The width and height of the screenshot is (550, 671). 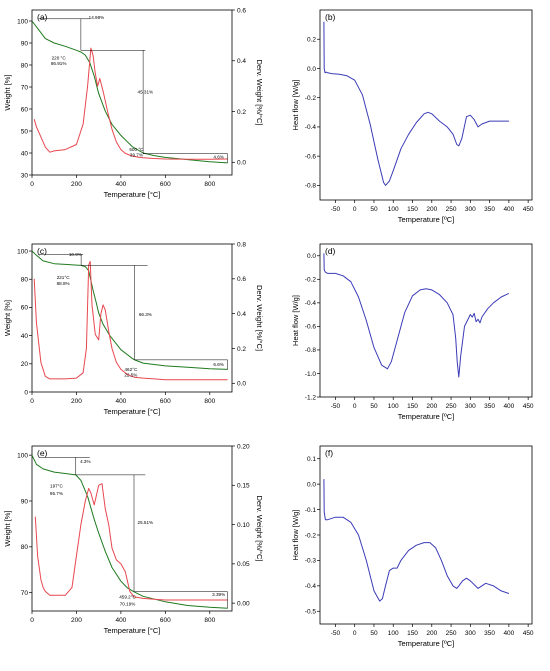 I want to click on annotation-label: 4.3%, so click(x=85, y=461).